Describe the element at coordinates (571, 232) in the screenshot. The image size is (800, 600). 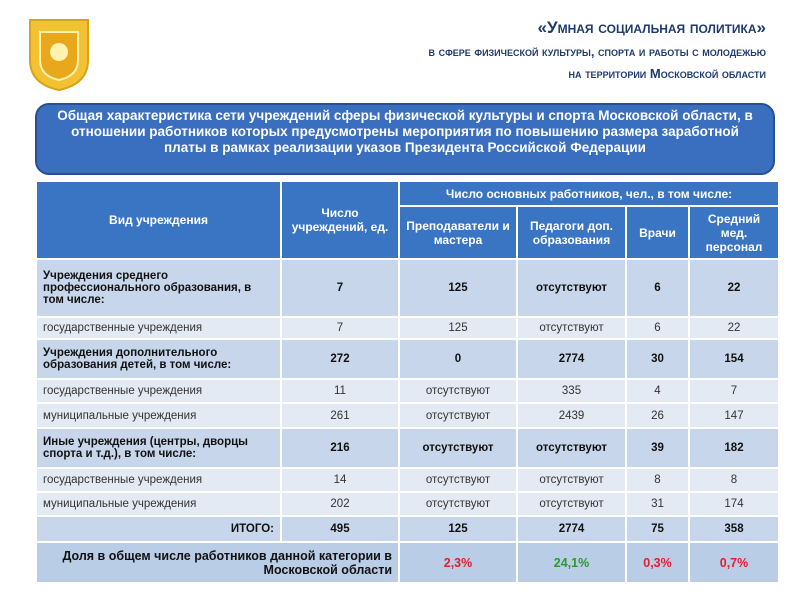
I see `header-cell: Педагоги доп. образования` at that location.